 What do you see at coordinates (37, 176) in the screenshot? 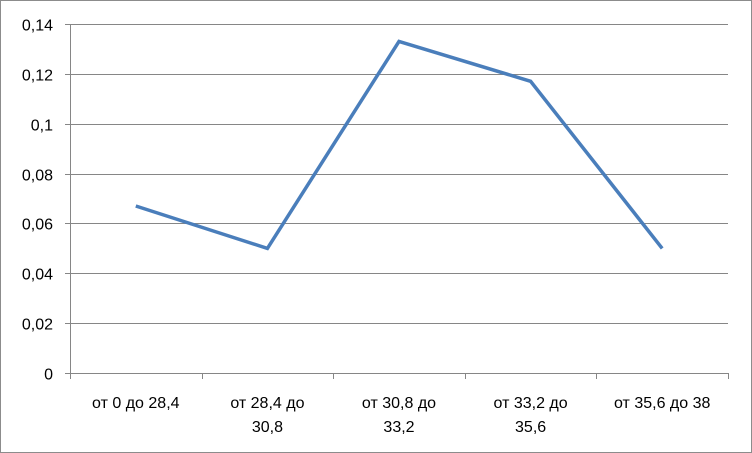
I see `y-tick-label: 0,08` at bounding box center [37, 176].